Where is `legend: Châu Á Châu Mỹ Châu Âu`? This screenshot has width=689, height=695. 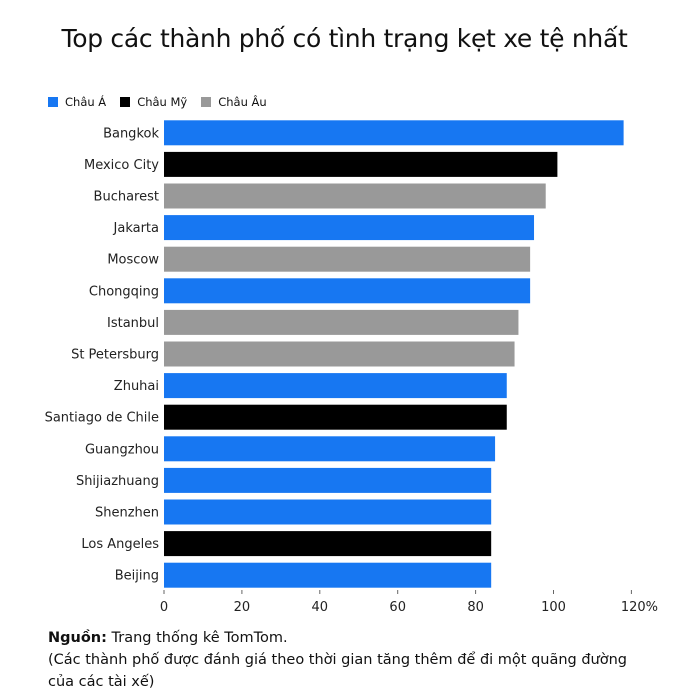 legend: Châu Á Châu Mỹ Châu Âu is located at coordinates (164, 102).